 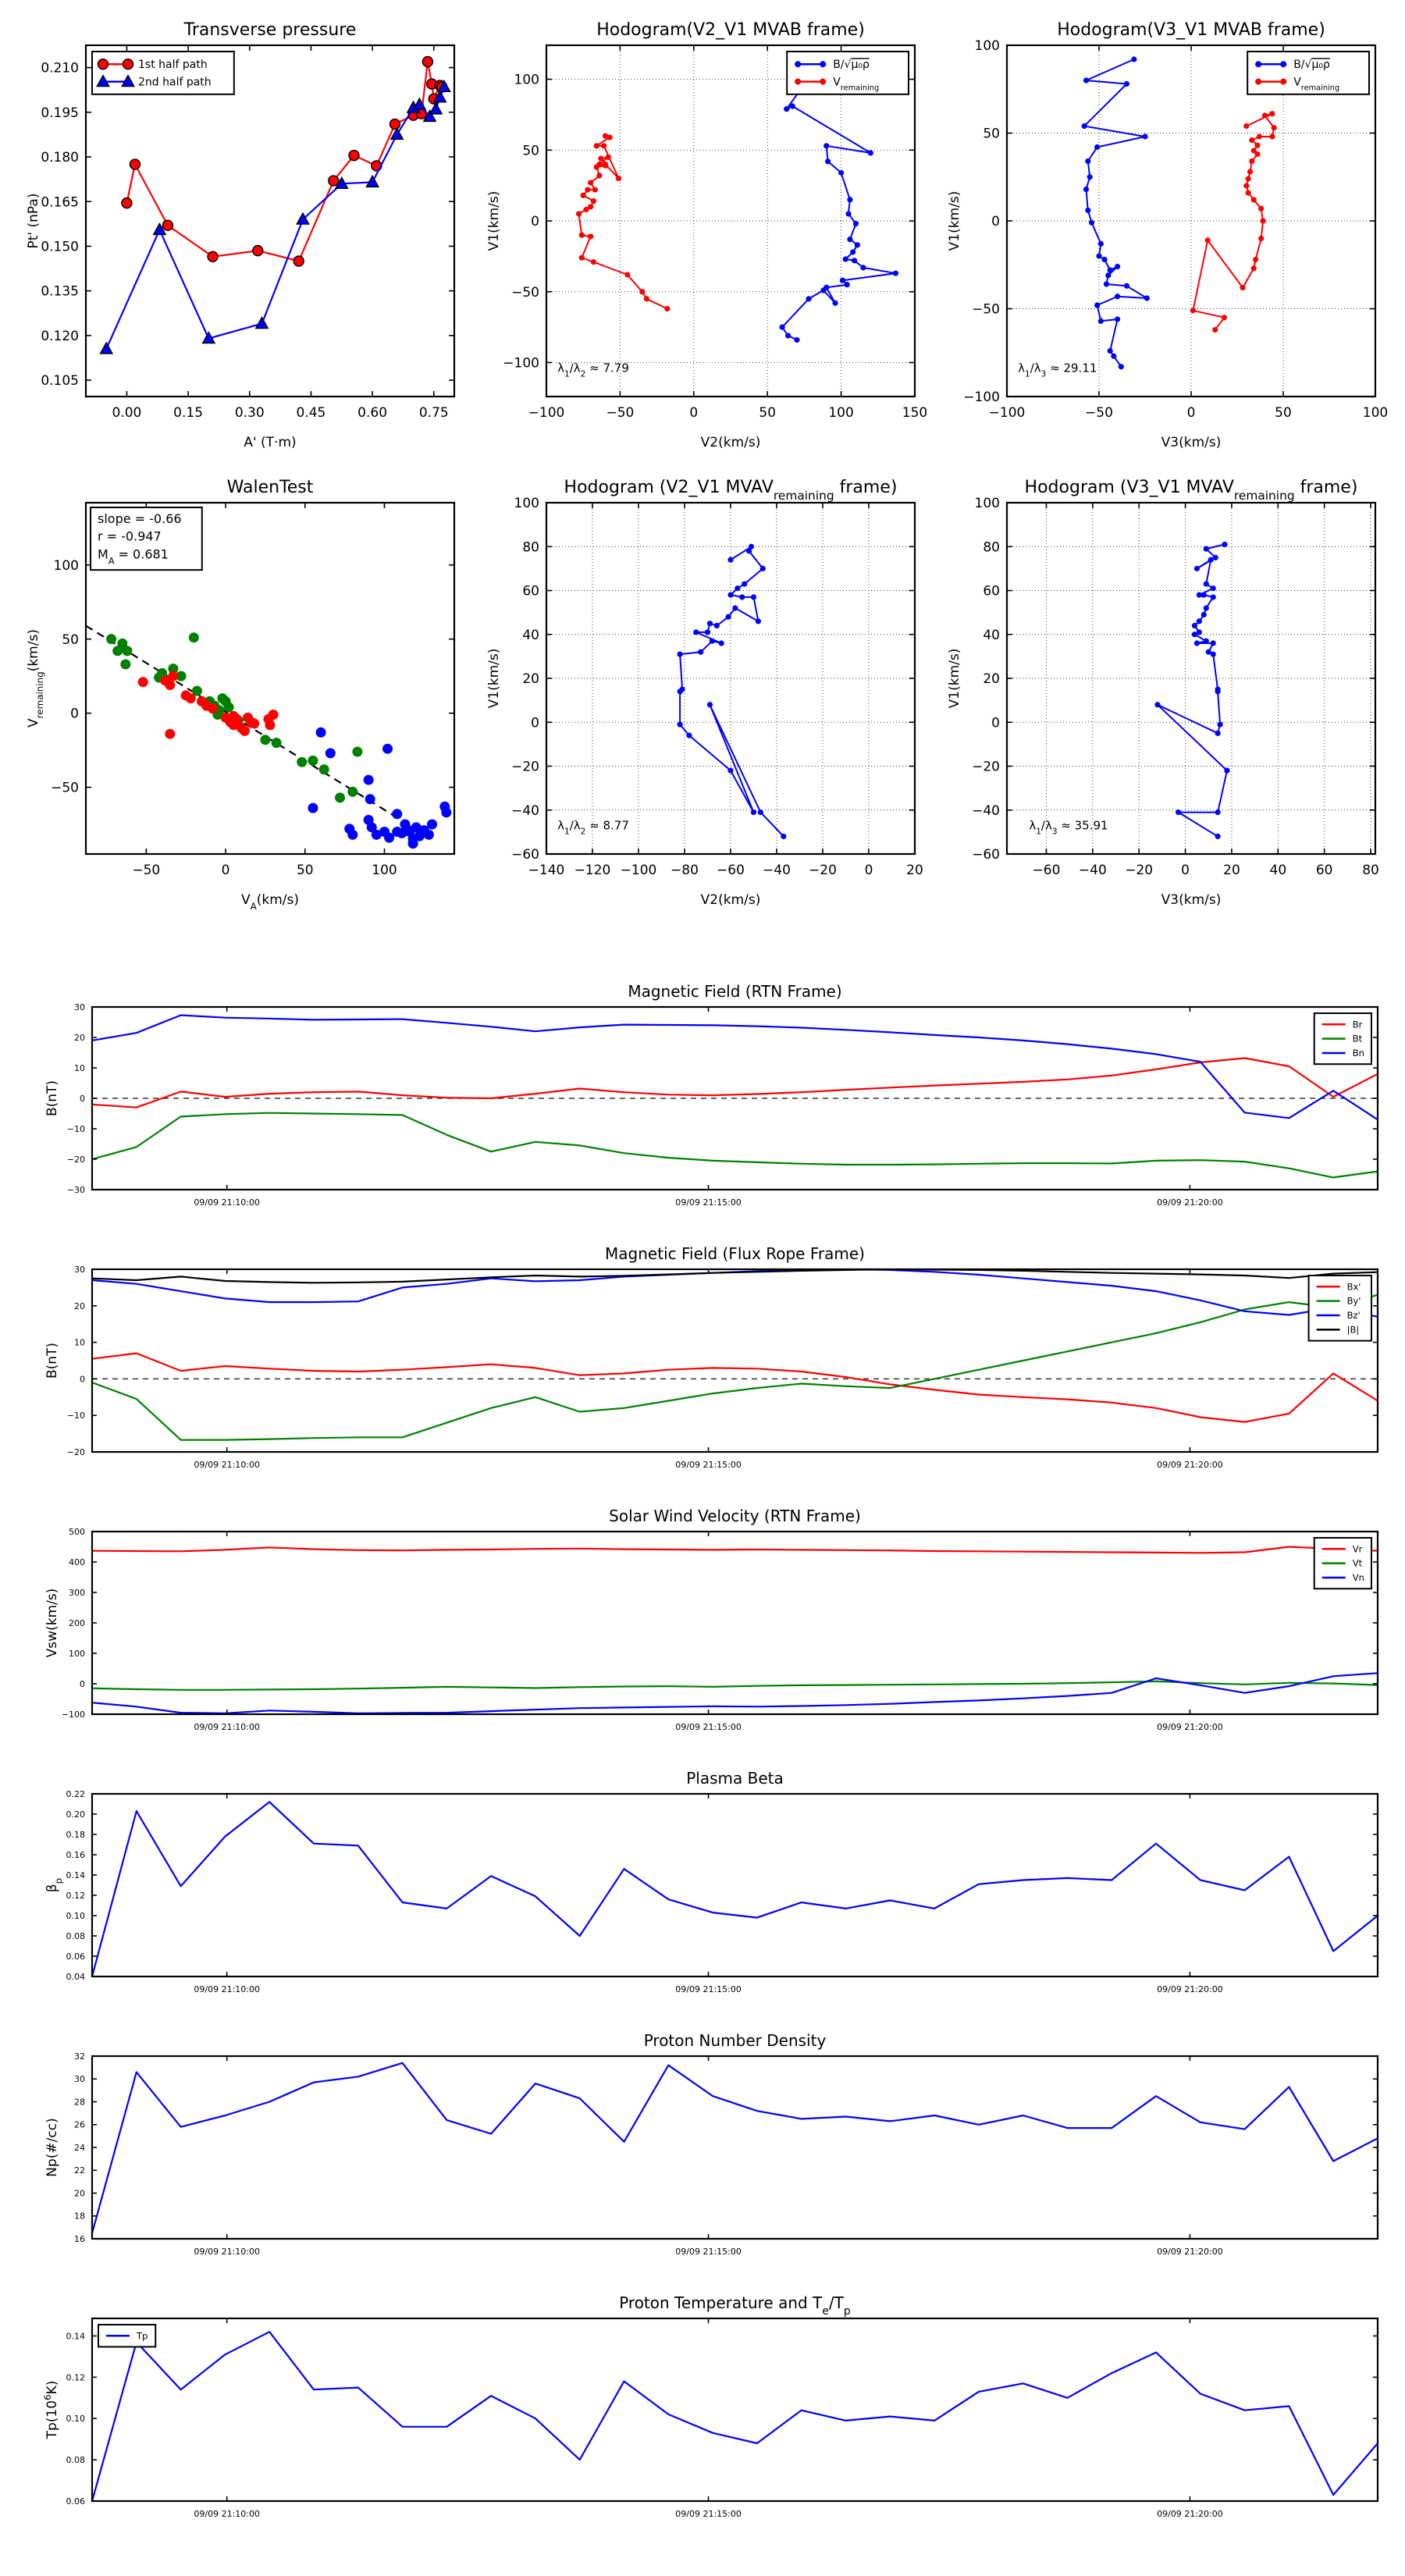 What do you see at coordinates (80, 1007) in the screenshot?
I see `svg-text: 30` at bounding box center [80, 1007].